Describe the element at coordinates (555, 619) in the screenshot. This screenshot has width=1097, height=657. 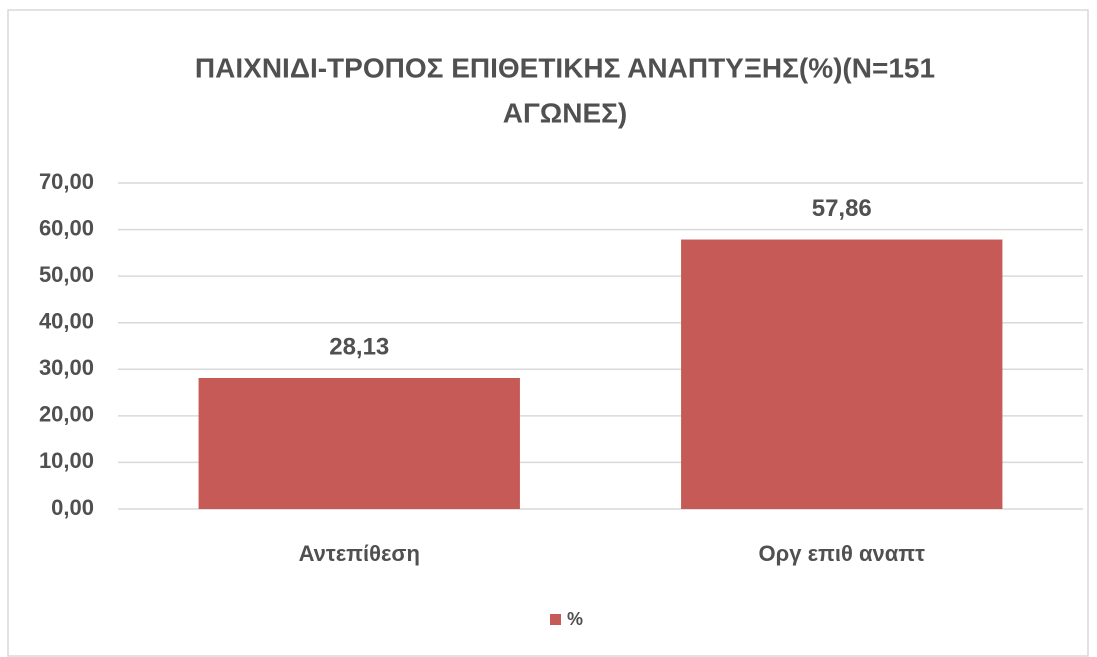
I see `legend-swatch` at that location.